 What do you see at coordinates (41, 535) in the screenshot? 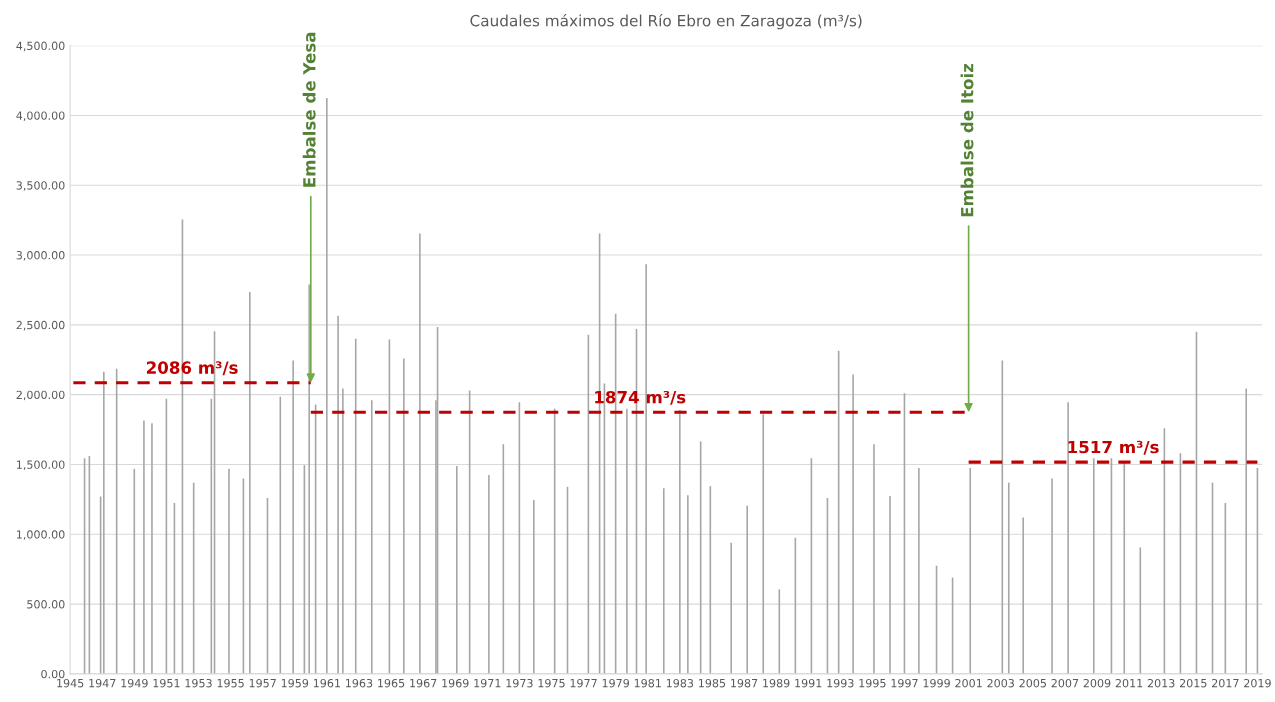
I see `y-tick-label: 1,000.00` at bounding box center [41, 535].